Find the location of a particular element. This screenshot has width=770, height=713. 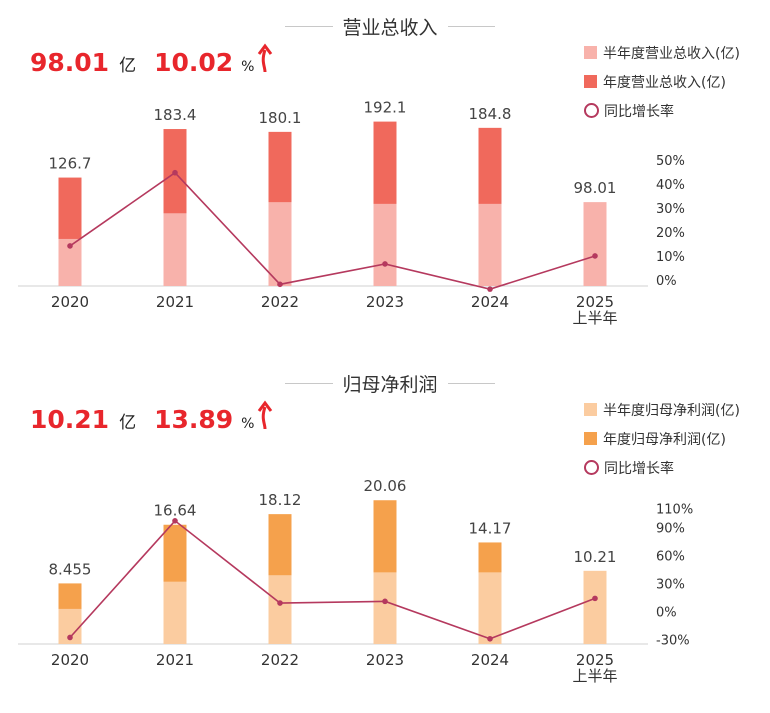

y2-tick-label: -30% is located at coordinates (673, 640).